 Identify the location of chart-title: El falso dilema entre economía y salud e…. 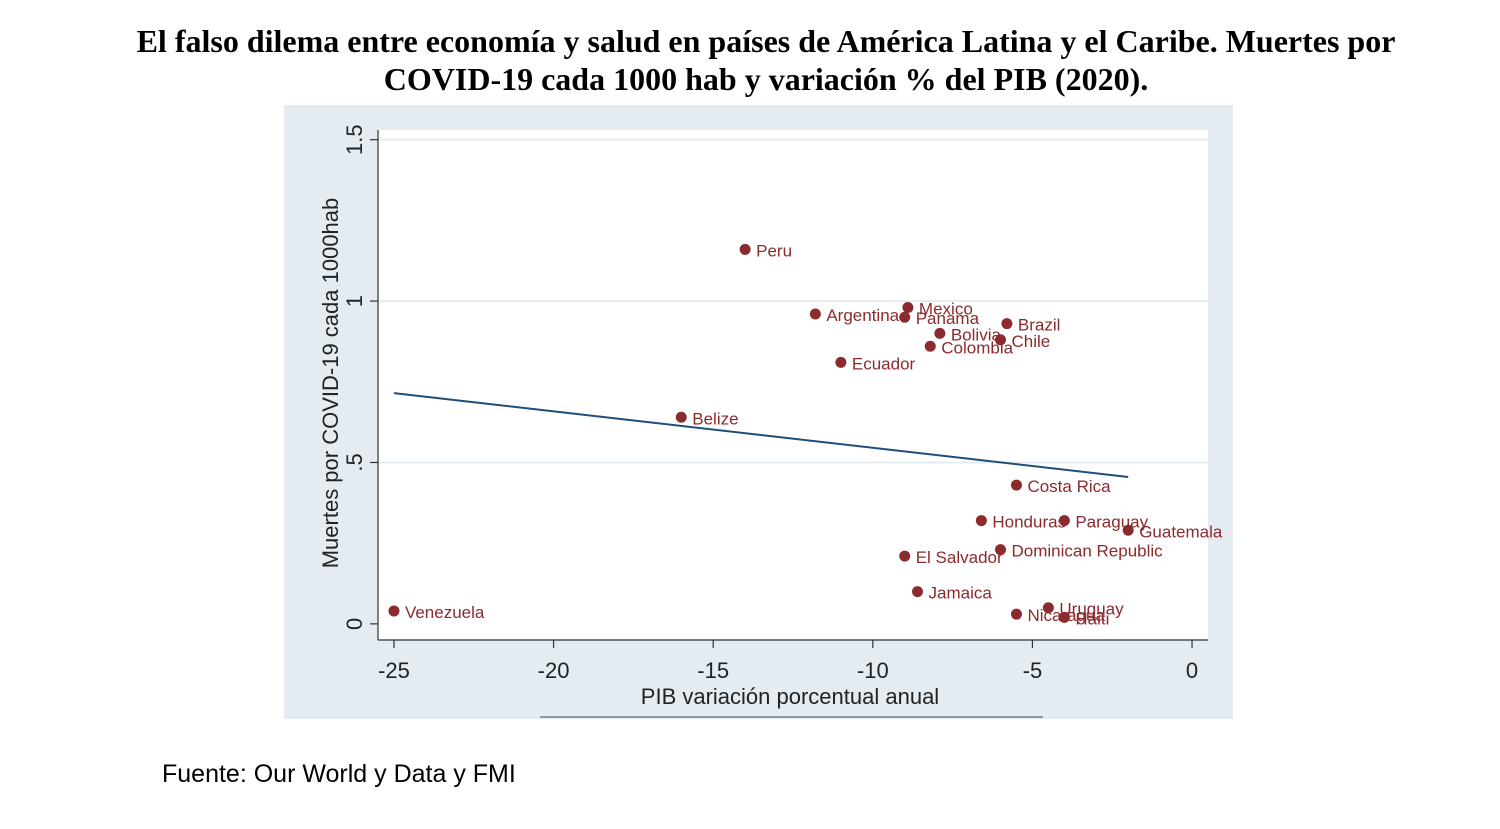
(750, 60).